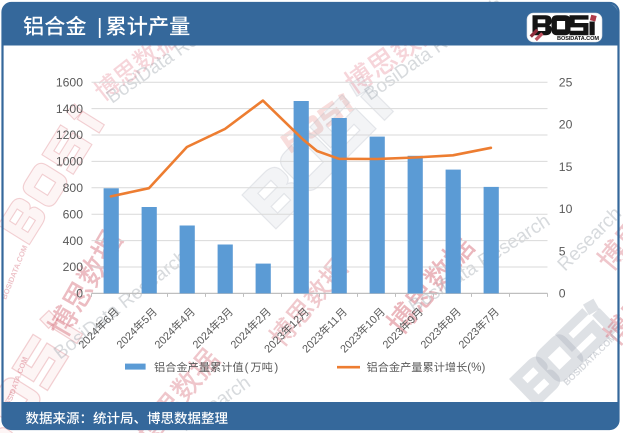 The height and width of the screenshot is (433, 623). I want to click on svg-text: 200, so click(73, 267).